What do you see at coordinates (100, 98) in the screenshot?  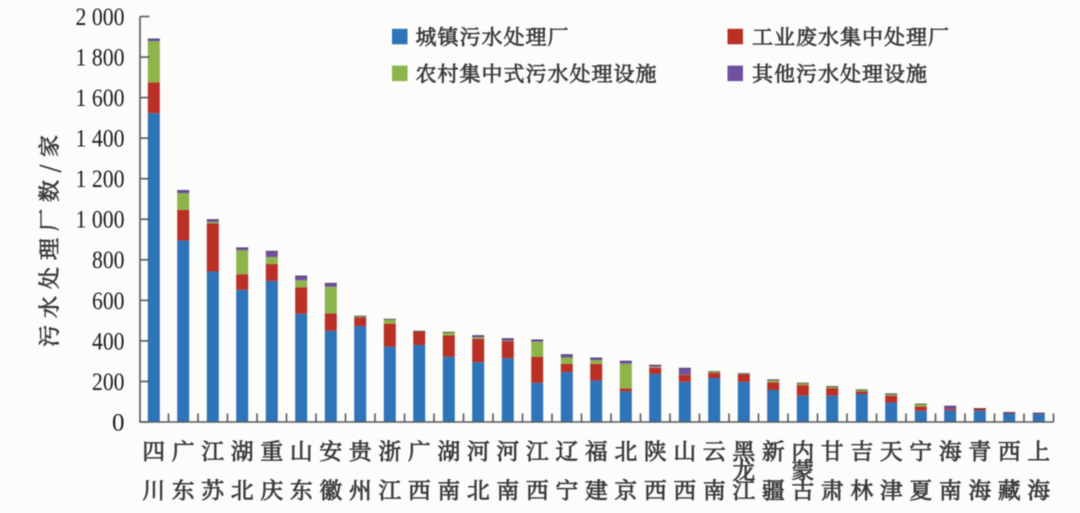 I see `svg-text: 1 600` at bounding box center [100, 98].